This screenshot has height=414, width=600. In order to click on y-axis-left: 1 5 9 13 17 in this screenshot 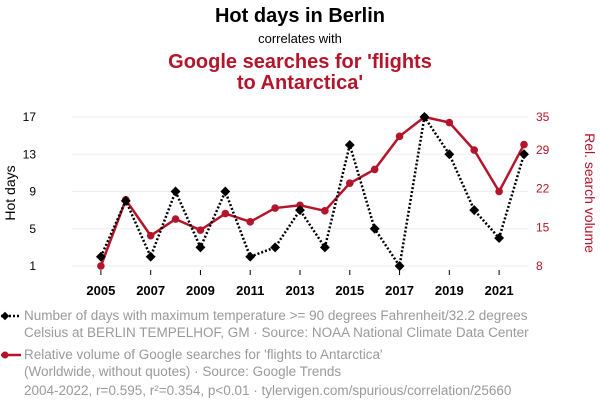, I will do `click(30, 191)`.